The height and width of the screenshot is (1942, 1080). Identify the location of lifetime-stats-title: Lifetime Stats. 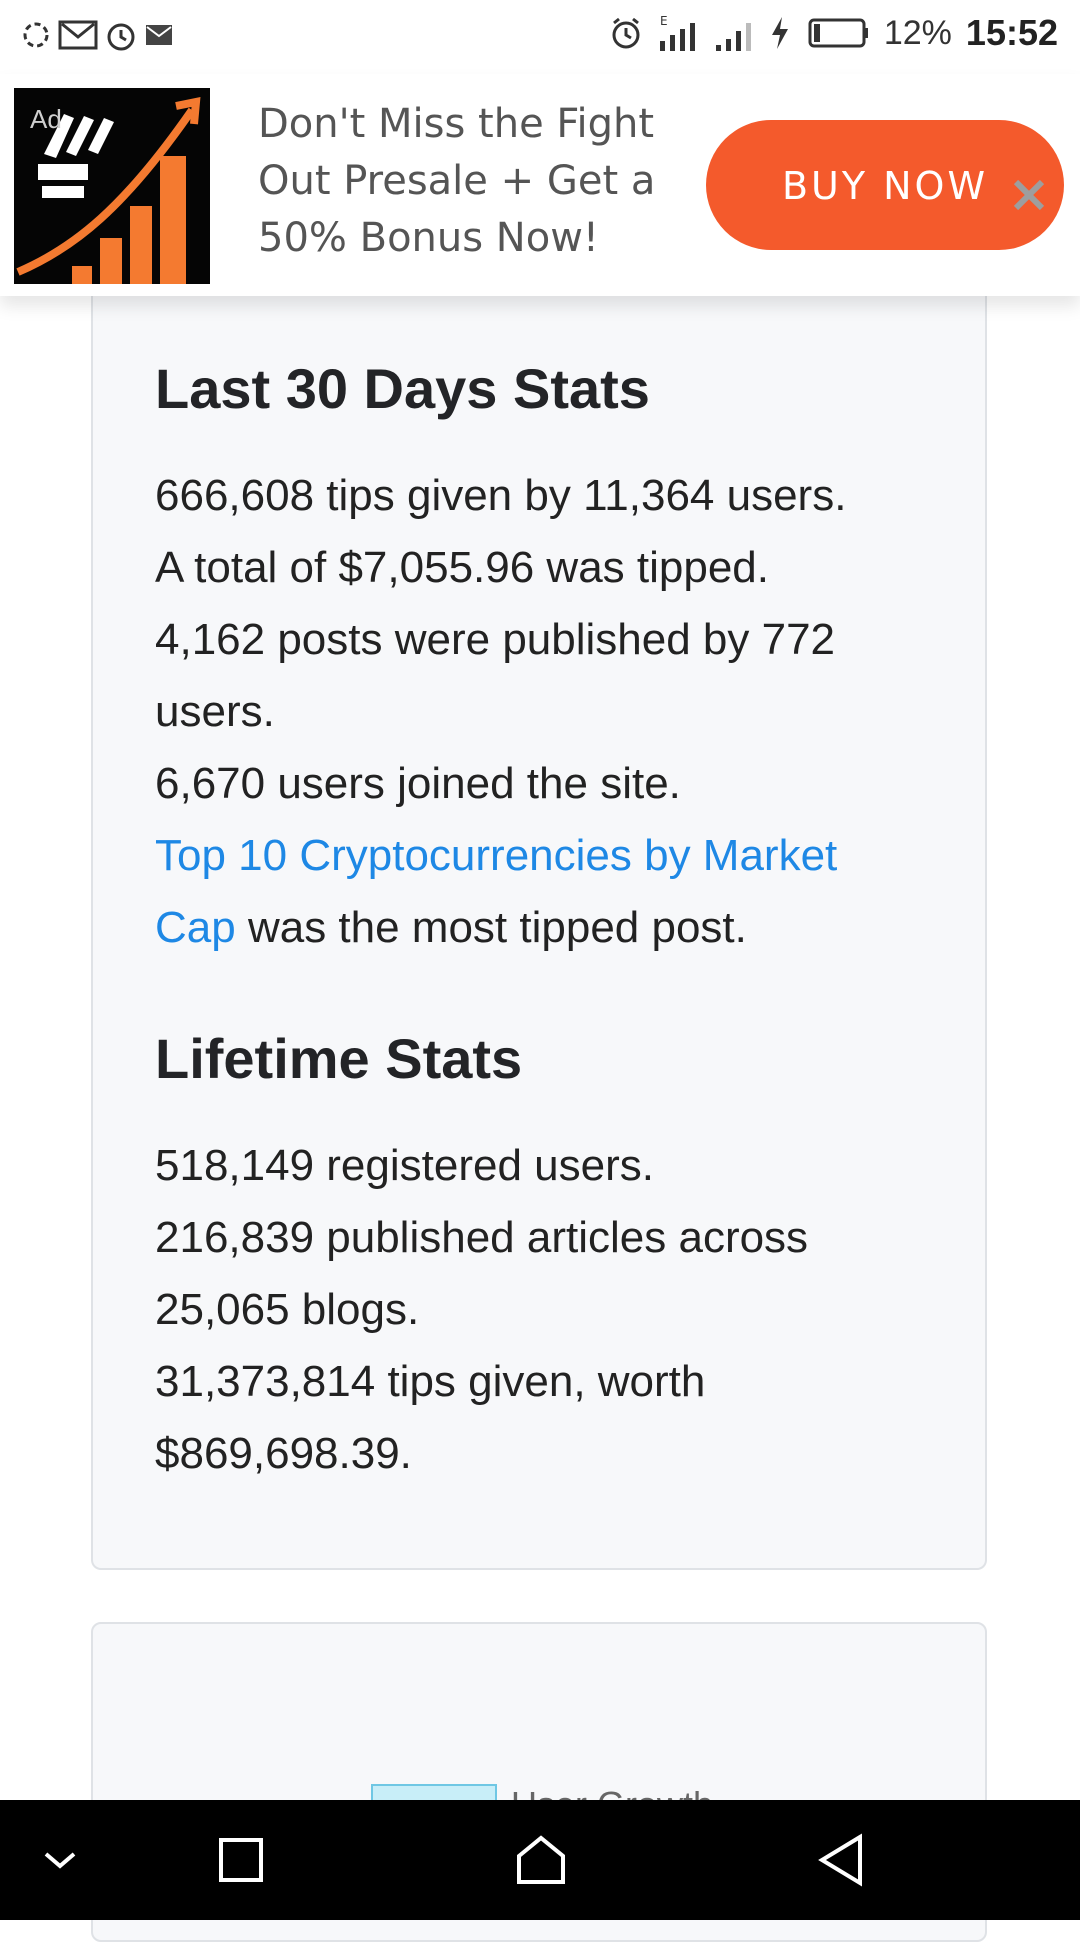
(339, 1058).